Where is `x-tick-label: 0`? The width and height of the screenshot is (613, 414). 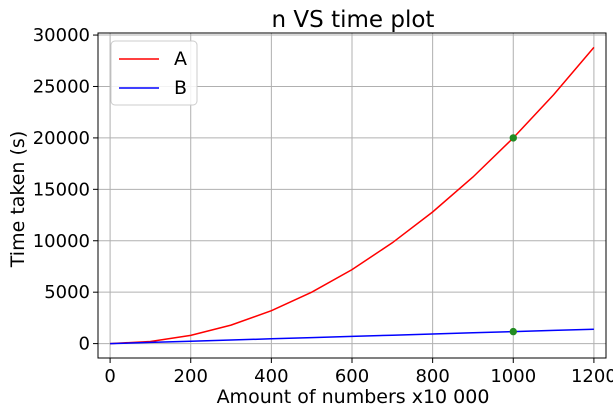 x-tick-label: 0 is located at coordinates (109, 376).